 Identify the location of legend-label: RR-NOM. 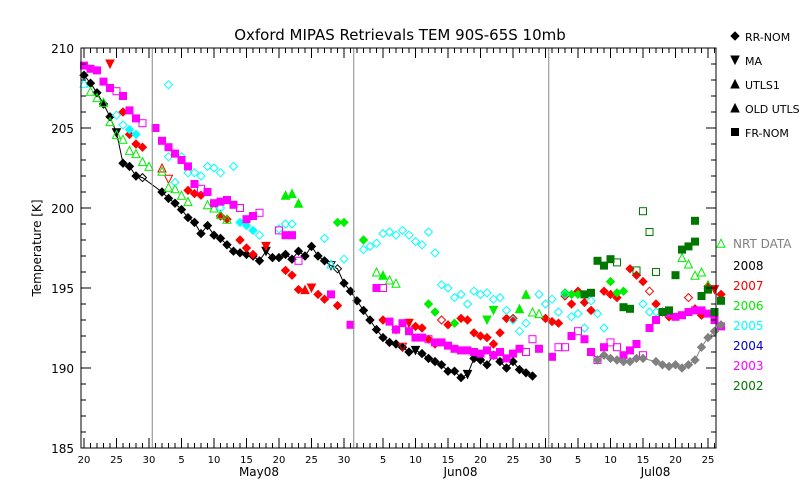
(767, 37).